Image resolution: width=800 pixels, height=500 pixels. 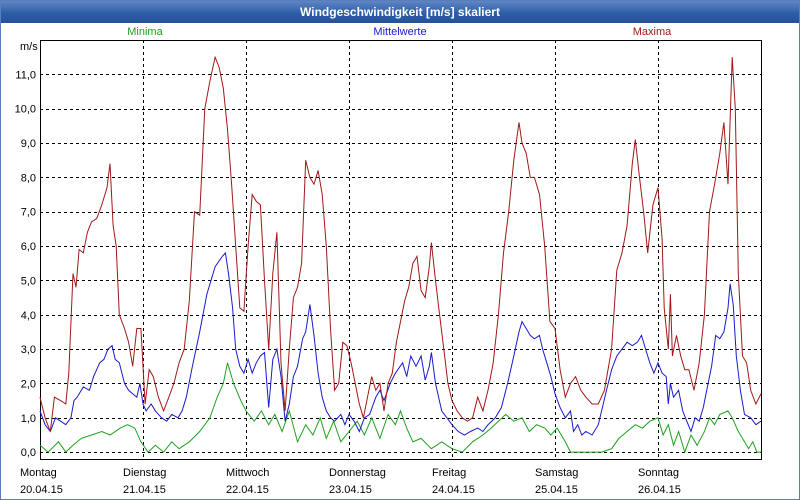 I want to click on y-tick-label: 9,0, so click(x=28, y=144).